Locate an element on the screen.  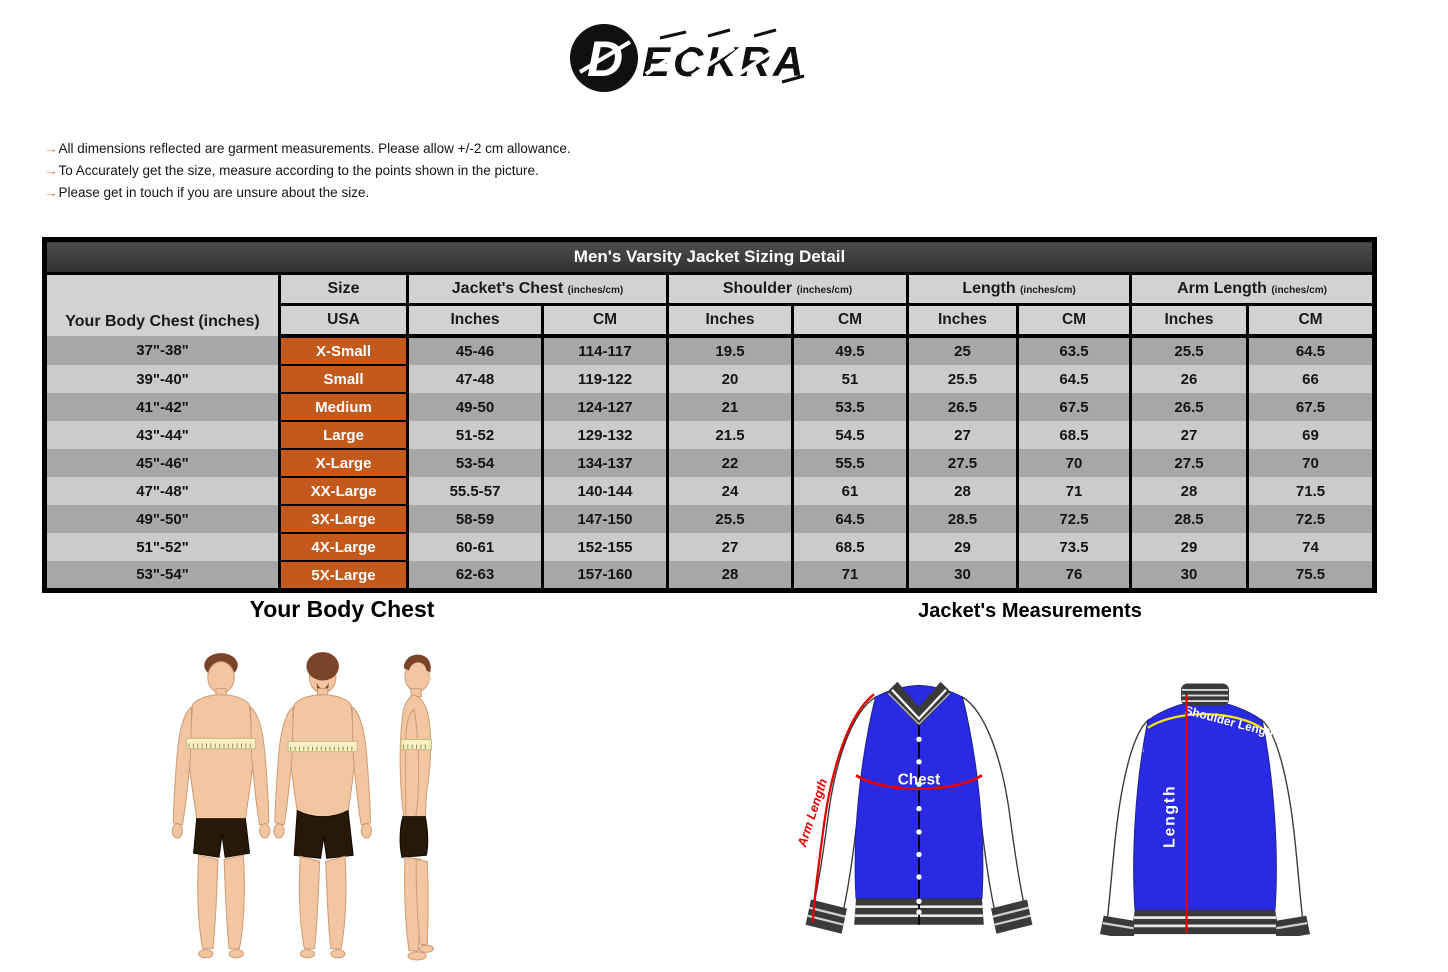
size-cell: 4X-Large is located at coordinates (343, 547).